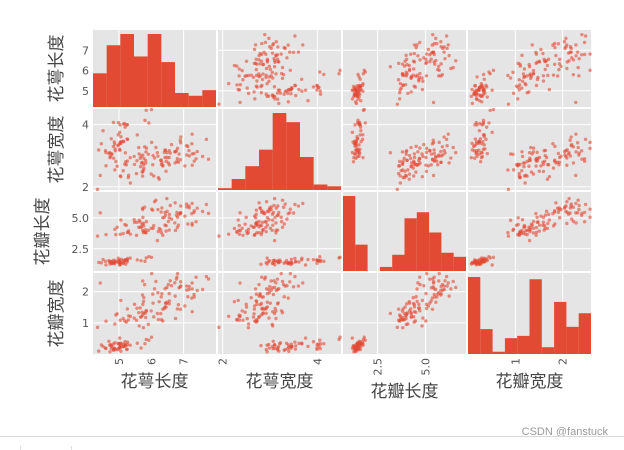 The image size is (624, 450). Describe the element at coordinates (341, 367) in the screenshot. I see `x-tick-labels: 5 6 7 2 4 2.5 5.0 1 2` at that location.